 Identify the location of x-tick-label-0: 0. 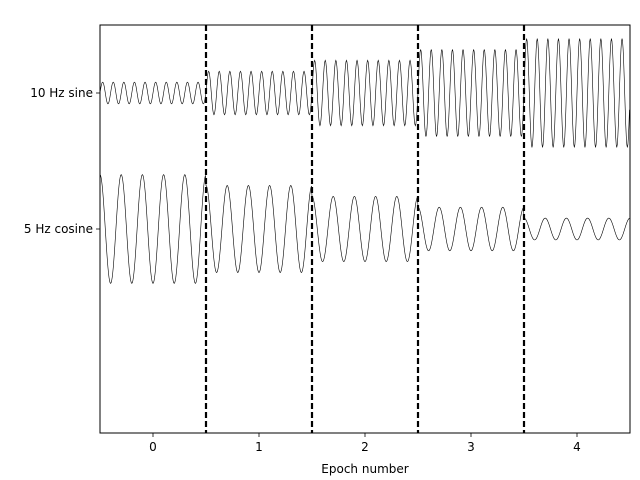
(153, 447).